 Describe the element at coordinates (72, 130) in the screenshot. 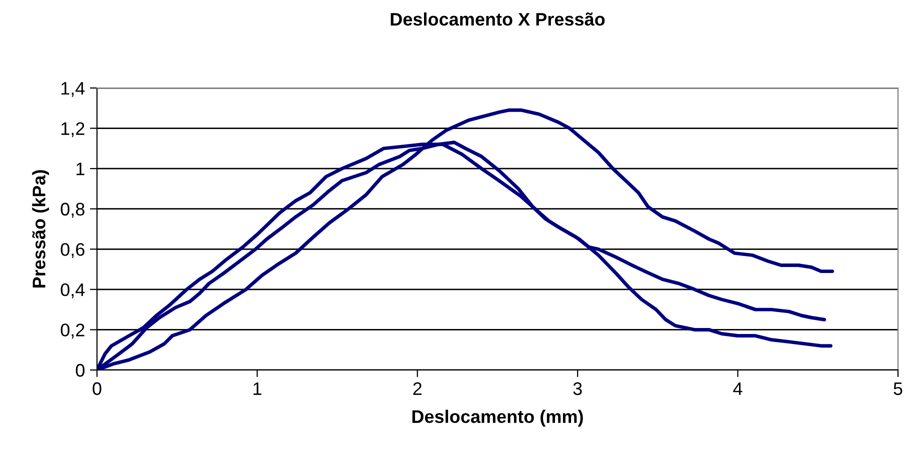

I see `y-tick-label: 1,2` at that location.